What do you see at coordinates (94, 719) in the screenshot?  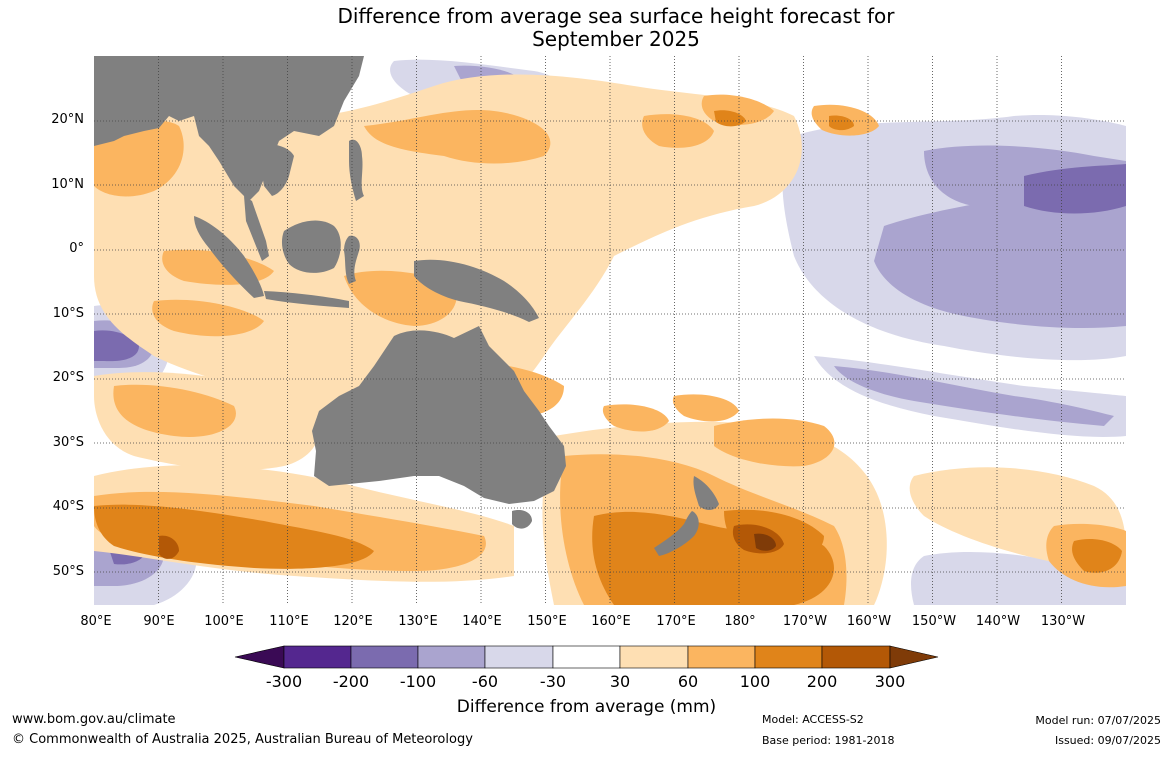 I see `footer-website-link: www.bom.gov.au/climate` at bounding box center [94, 719].